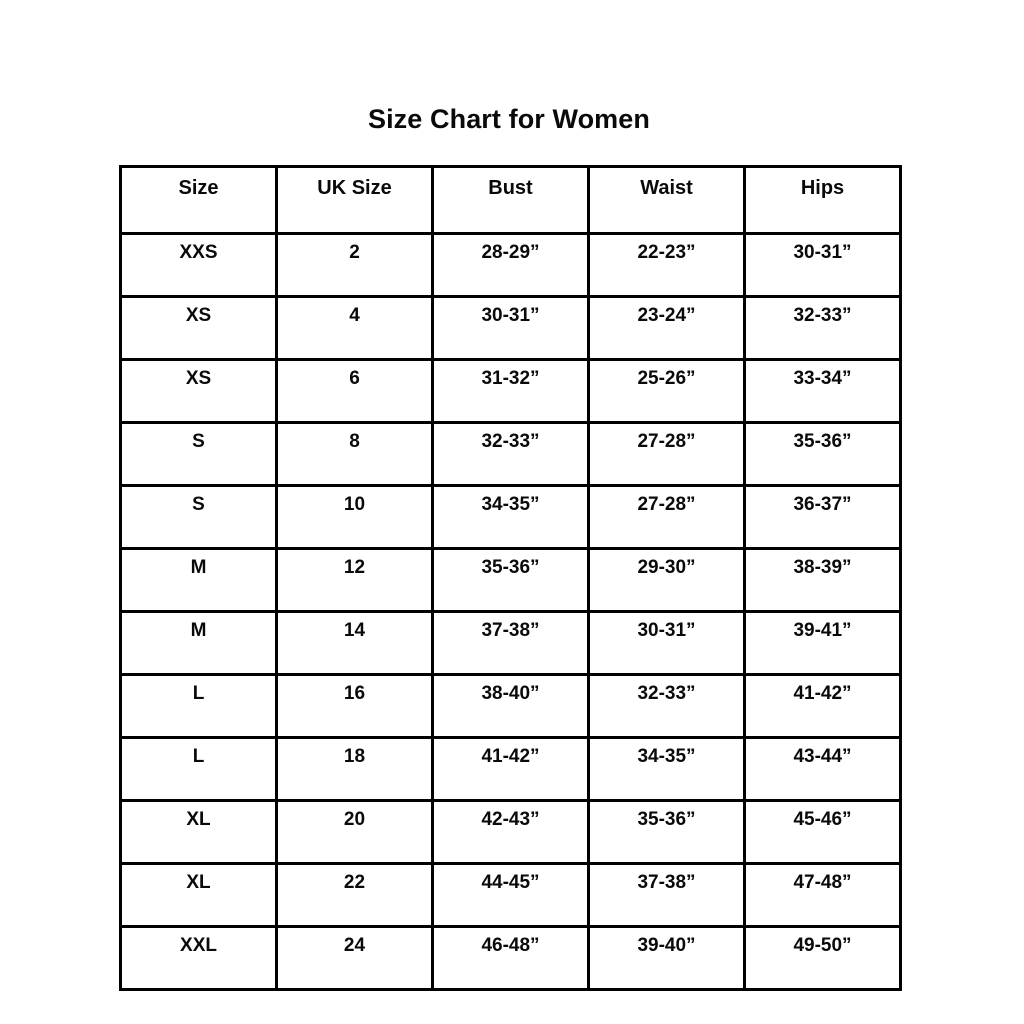 This screenshot has height=1024, width=1024. Describe the element at coordinates (354, 265) in the screenshot. I see `cell-uk-size: 2` at that location.